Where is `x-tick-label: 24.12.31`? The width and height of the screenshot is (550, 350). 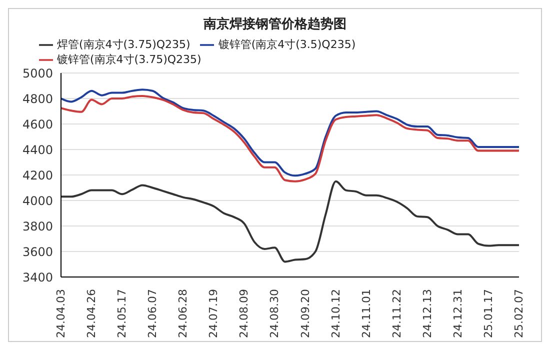 x-tick-label: 24.12.31 is located at coordinates (457, 313).